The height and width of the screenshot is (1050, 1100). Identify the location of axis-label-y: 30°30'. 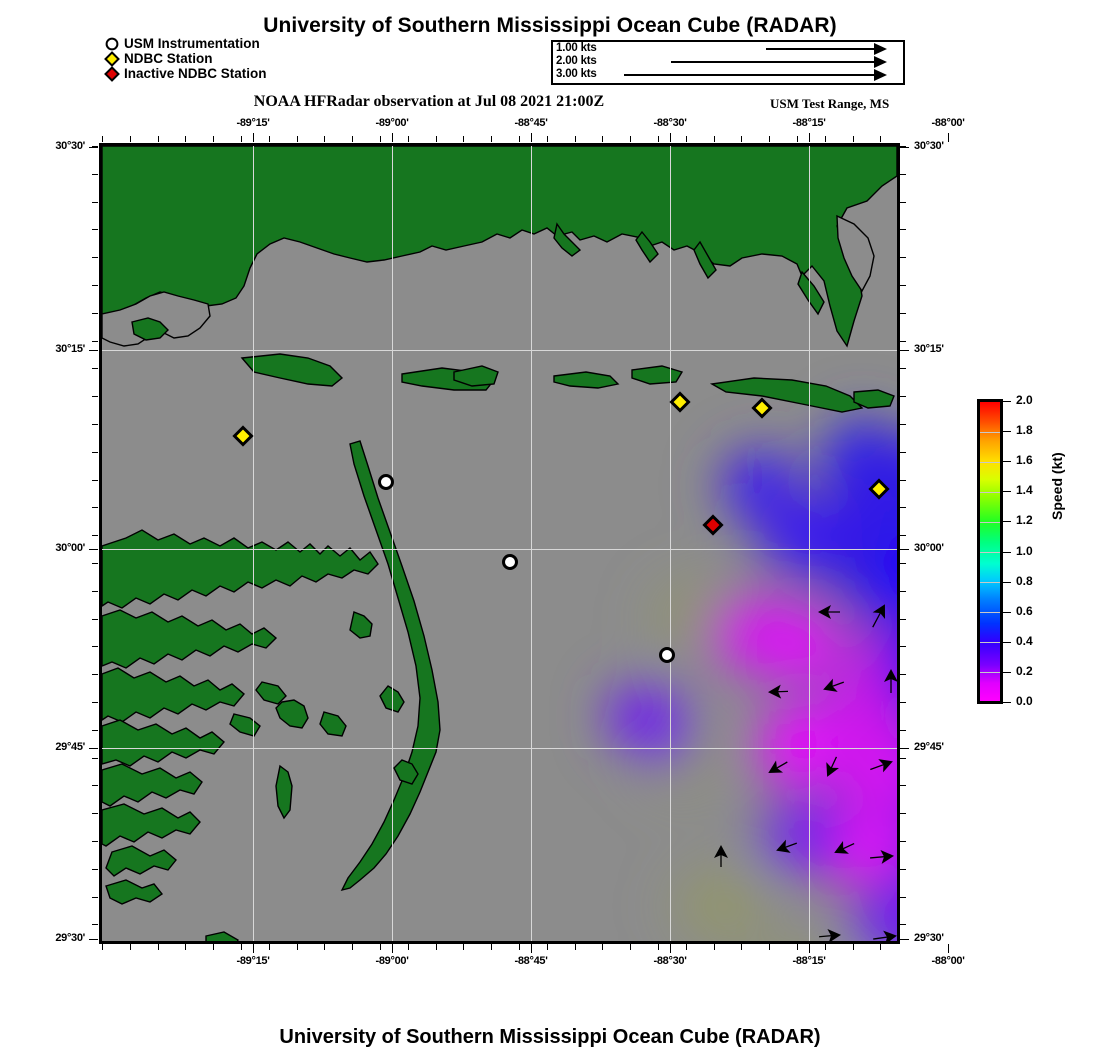
(70, 146).